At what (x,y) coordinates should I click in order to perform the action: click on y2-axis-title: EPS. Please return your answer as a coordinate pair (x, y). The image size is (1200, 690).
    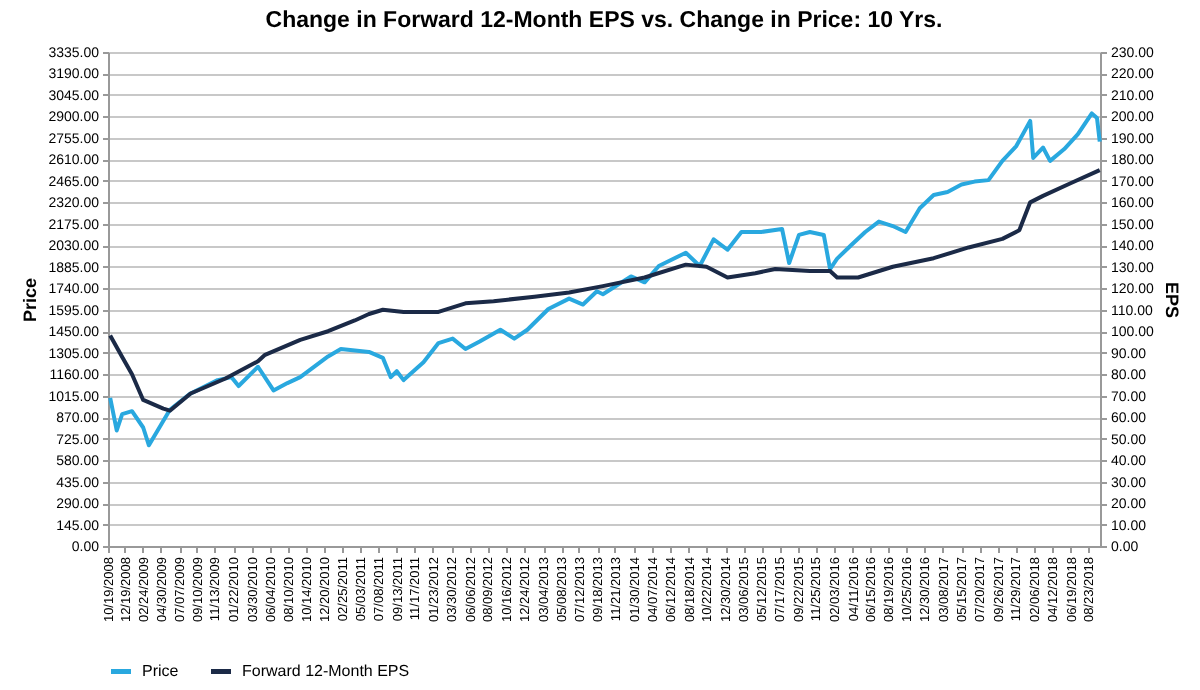
    Looking at the image, I should click on (1171, 300).